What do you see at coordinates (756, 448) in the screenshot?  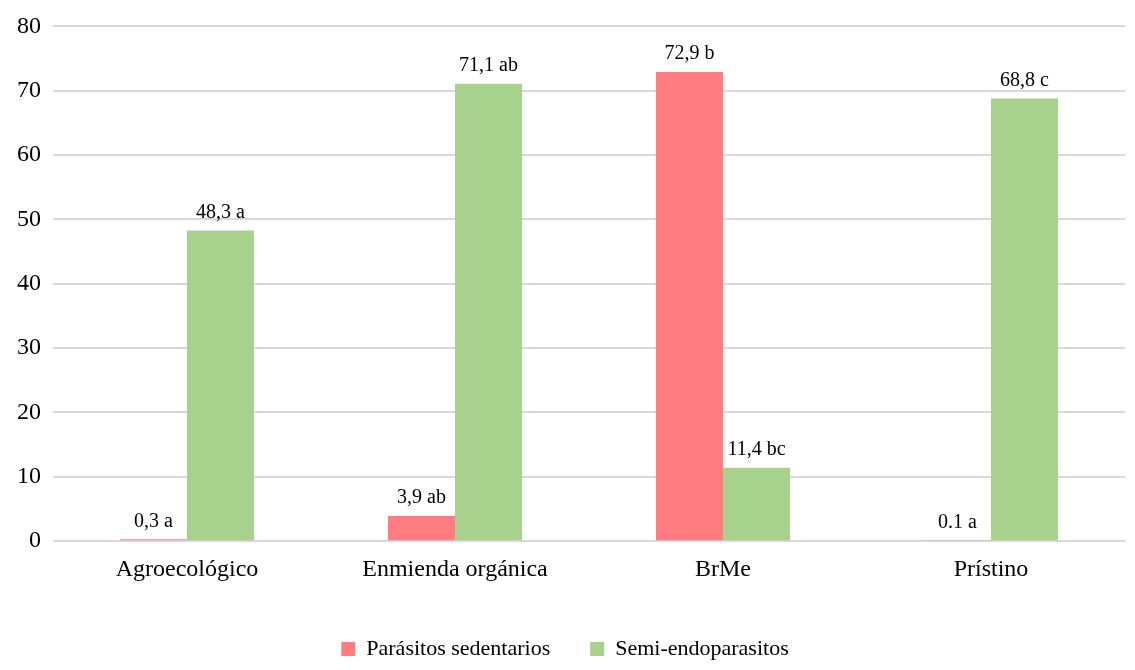 I see `data-label: 11,4 bc` at bounding box center [756, 448].